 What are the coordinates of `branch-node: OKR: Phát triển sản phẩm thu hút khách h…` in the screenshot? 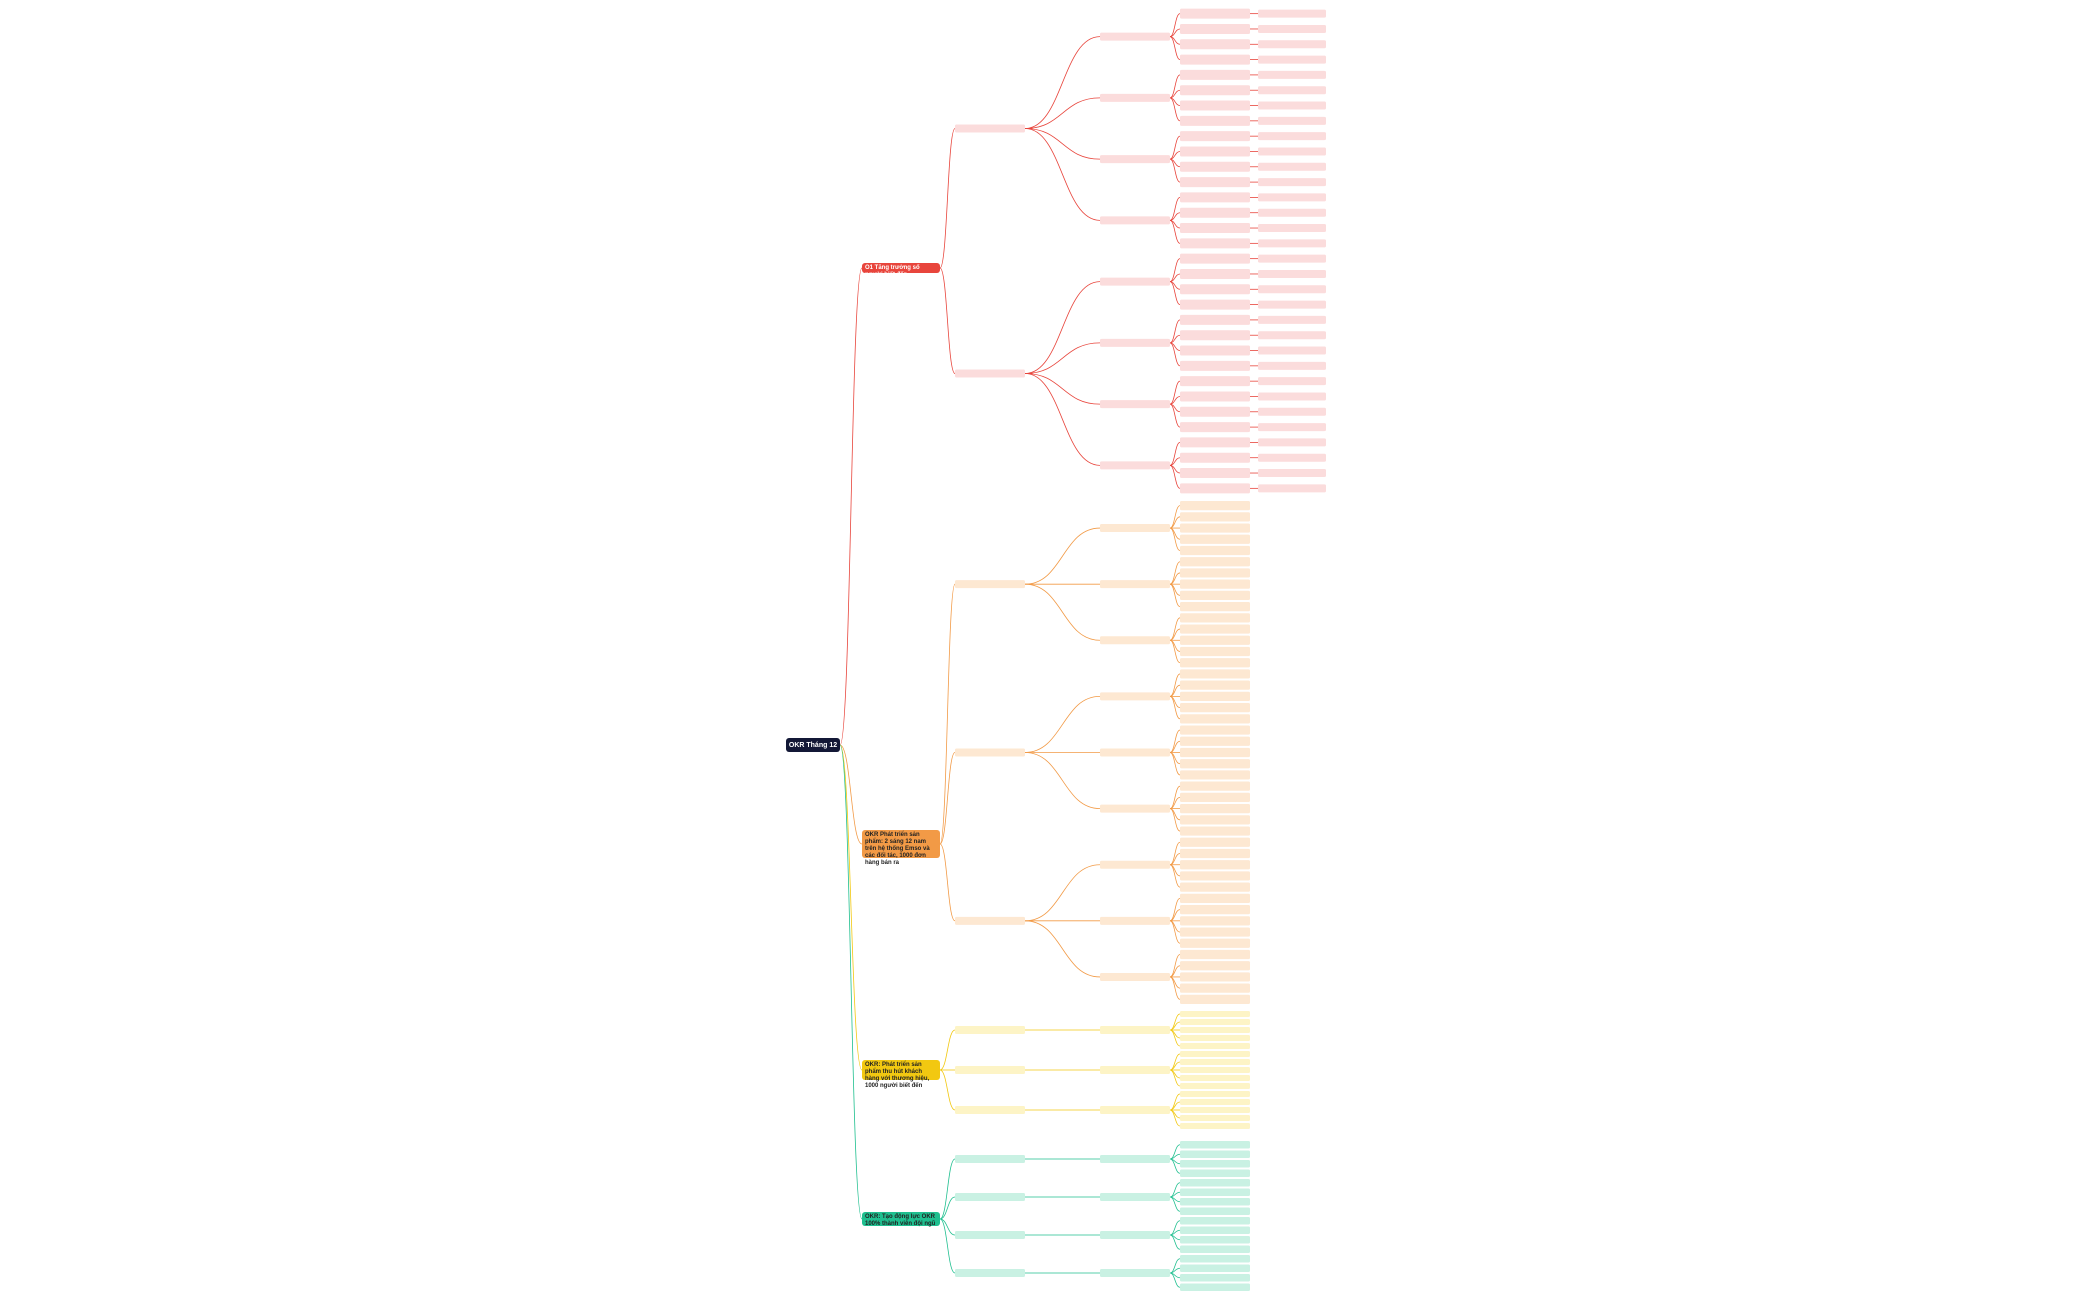 It's located at (901, 1074).